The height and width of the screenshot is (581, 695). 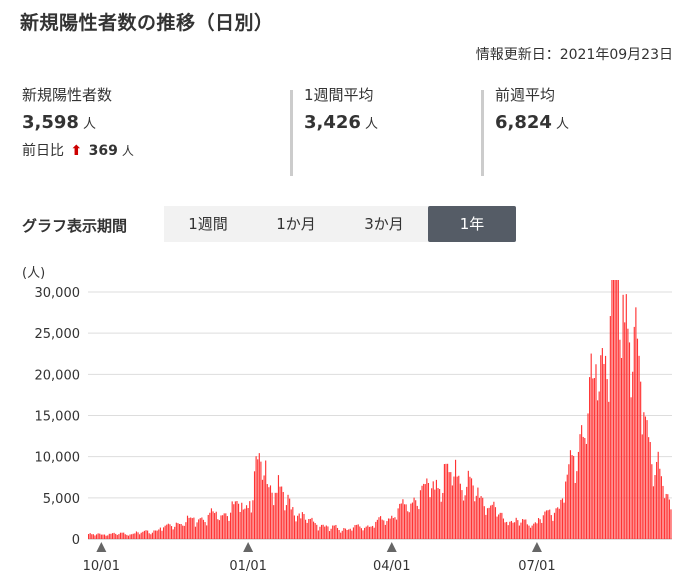 I want to click on stat-diff-value: 369, so click(x=103, y=151).